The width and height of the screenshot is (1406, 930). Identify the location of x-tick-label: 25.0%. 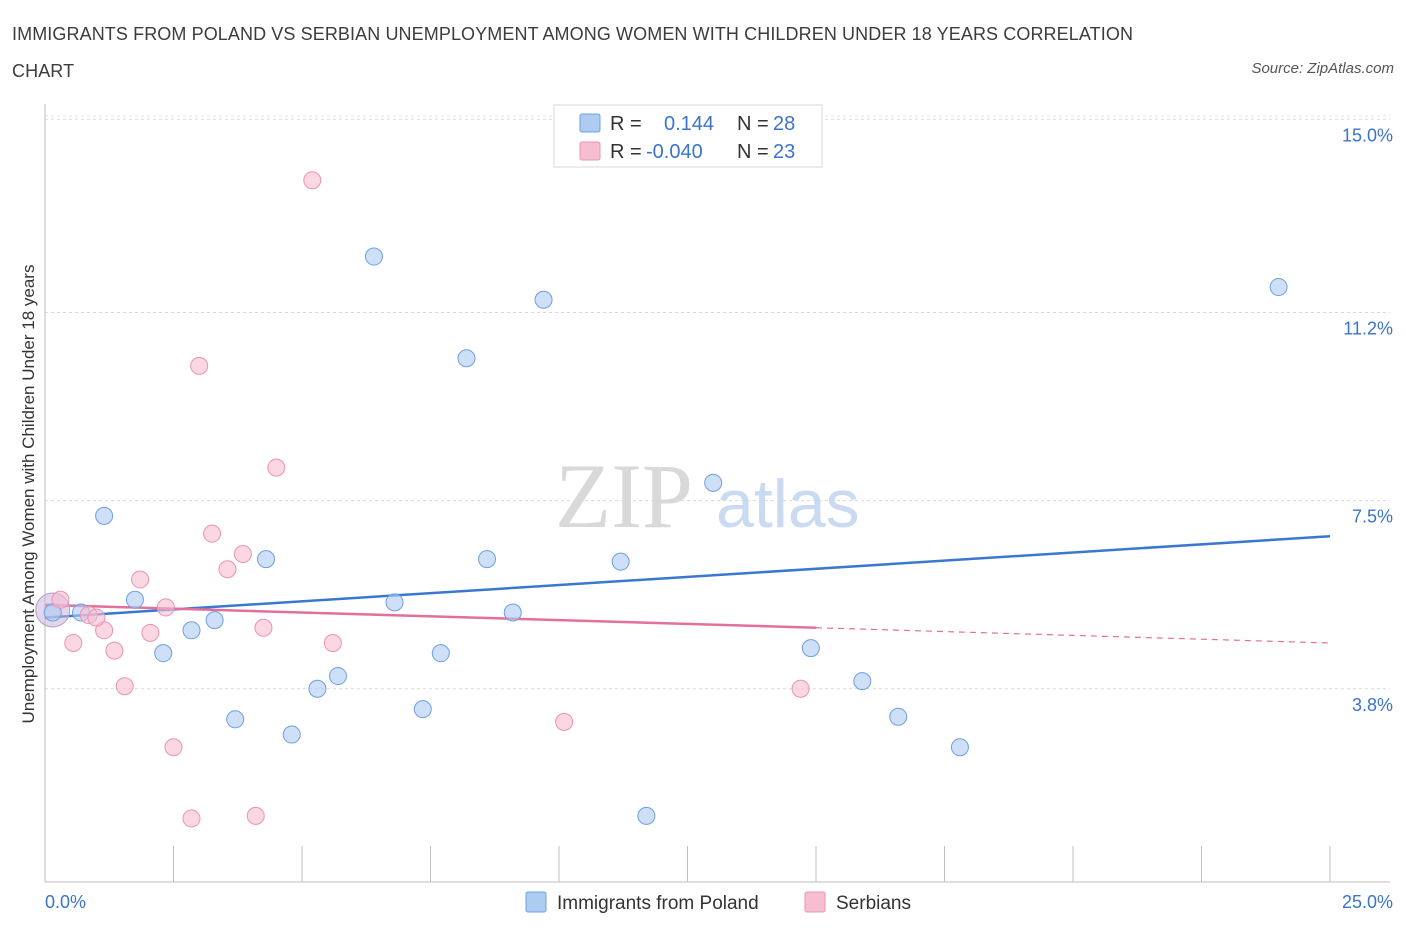
(1367, 902).